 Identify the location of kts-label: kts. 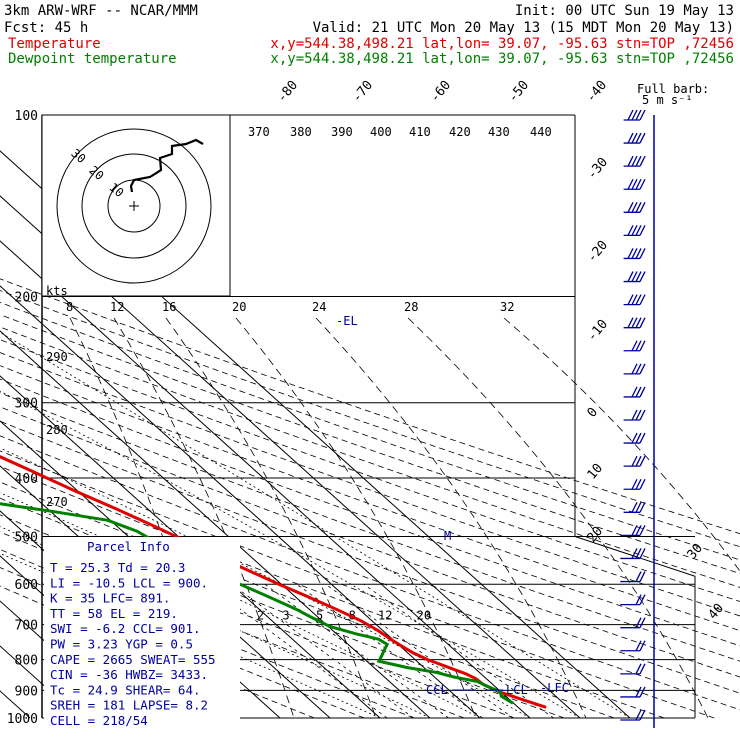
(57, 291).